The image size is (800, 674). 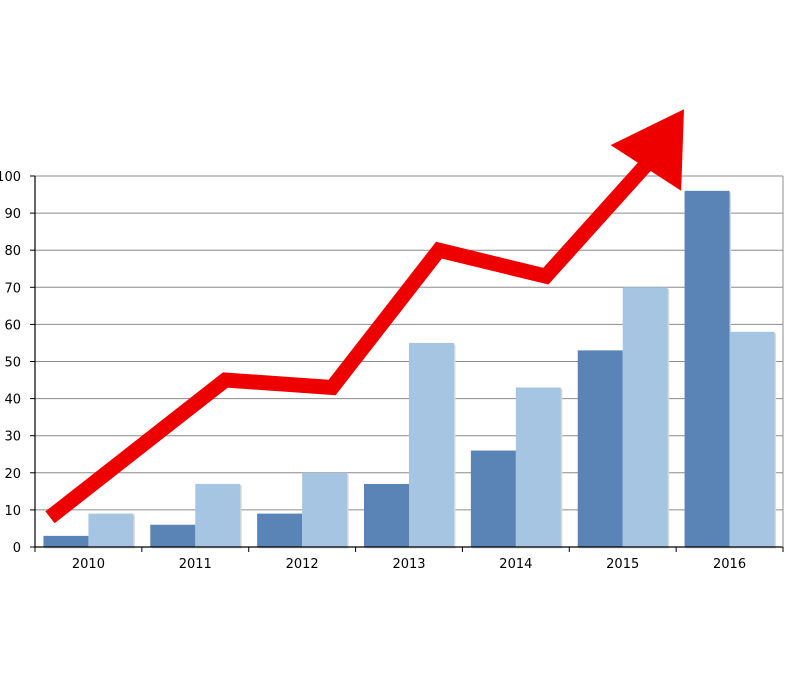 I want to click on y-tick-label: 90, so click(x=12, y=214).